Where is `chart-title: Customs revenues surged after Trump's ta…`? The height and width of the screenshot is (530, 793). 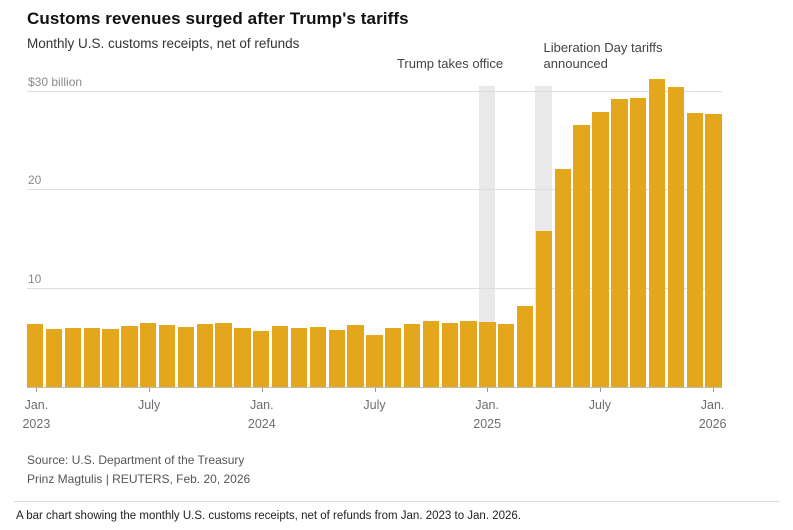 chart-title: Customs revenues surged after Trump's ta… is located at coordinates (218, 18).